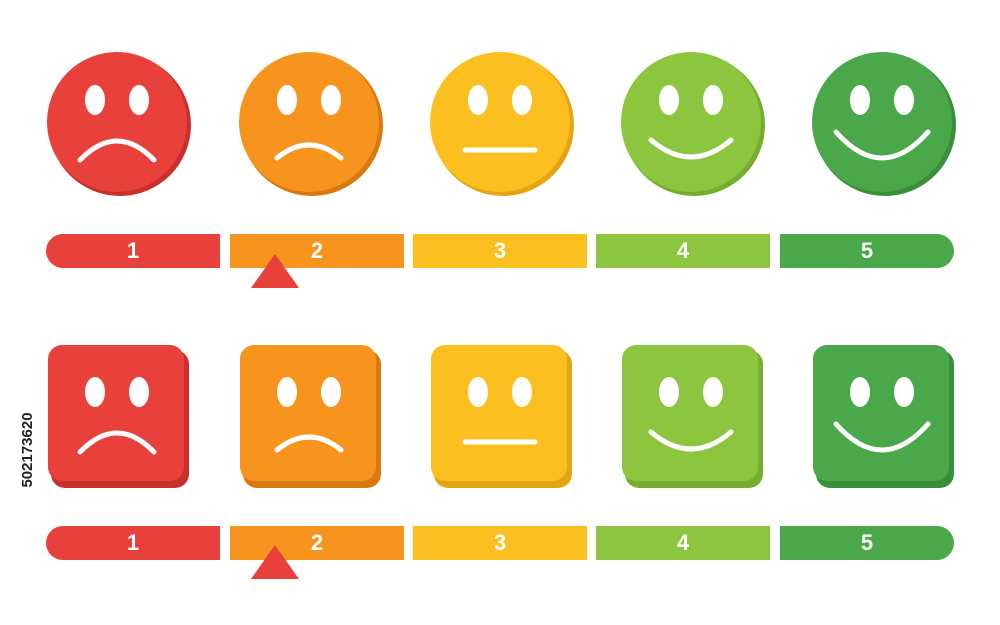 The width and height of the screenshot is (1000, 625). I want to click on side-id: 502173620, so click(27, 449).